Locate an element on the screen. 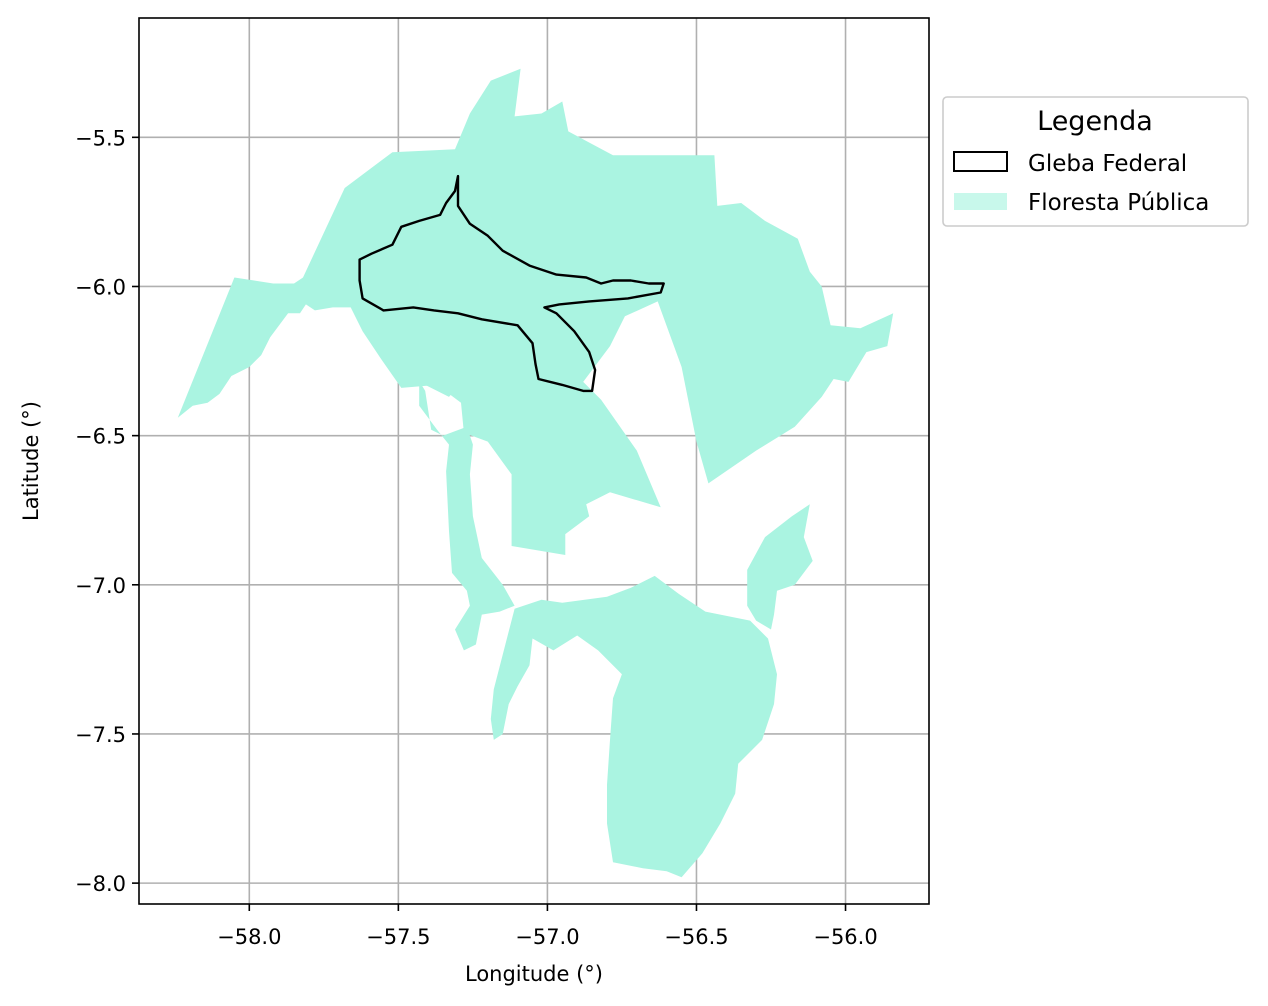  x-tick-label: −58.0 is located at coordinates (249, 937).